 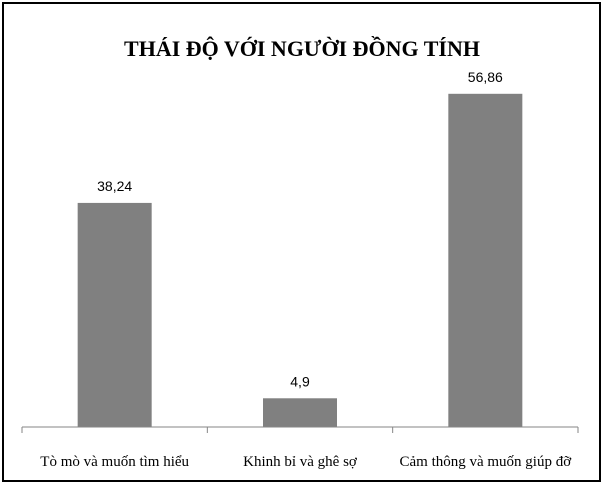 What do you see at coordinates (114, 462) in the screenshot?
I see `x-tick-label: Tò mò và muốn tìm hiểu` at bounding box center [114, 462].